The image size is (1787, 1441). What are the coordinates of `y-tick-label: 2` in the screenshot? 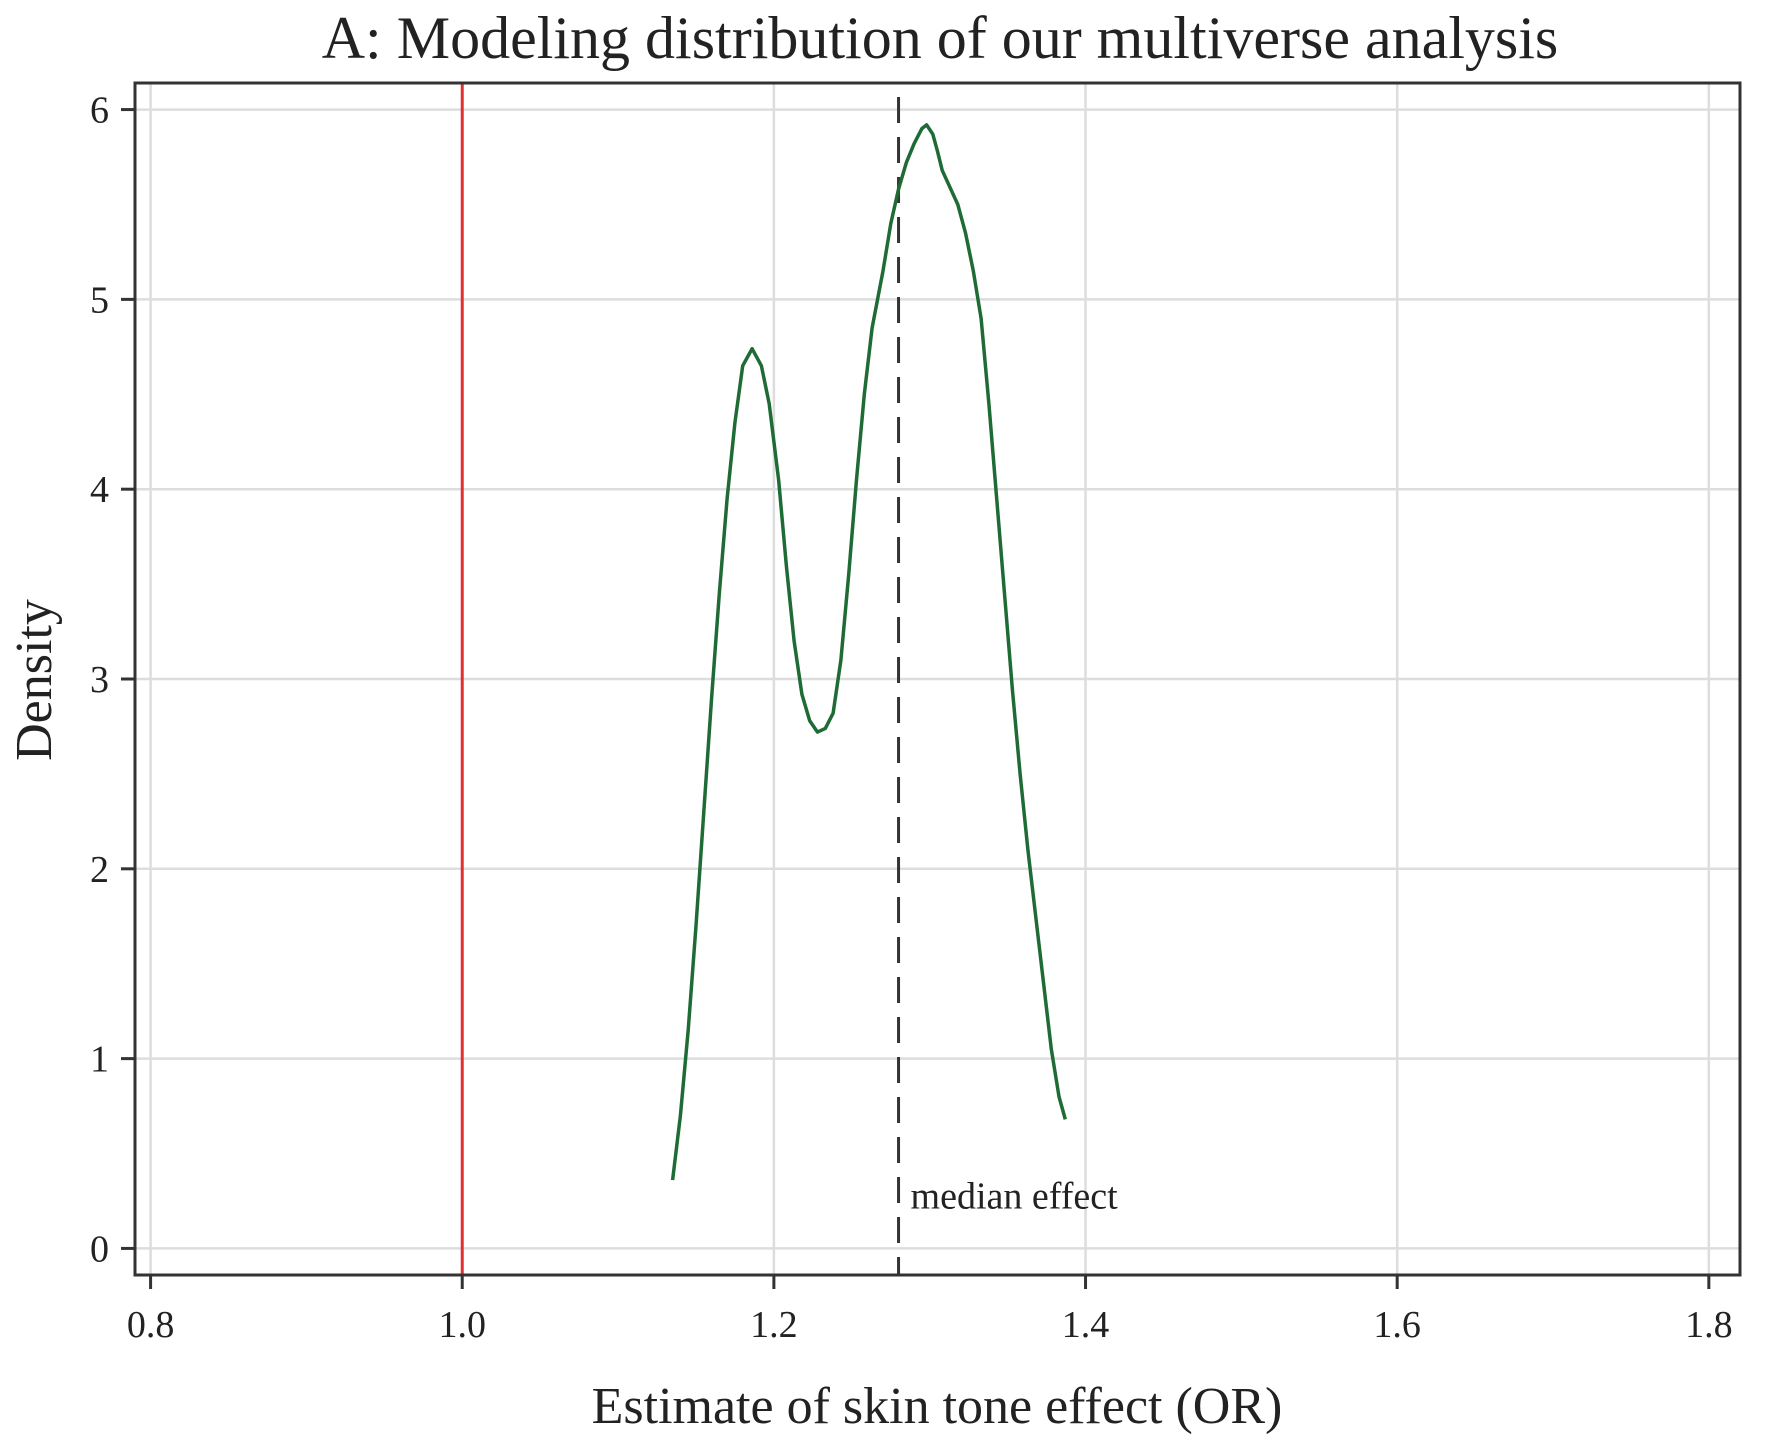 It's located at (99, 870).